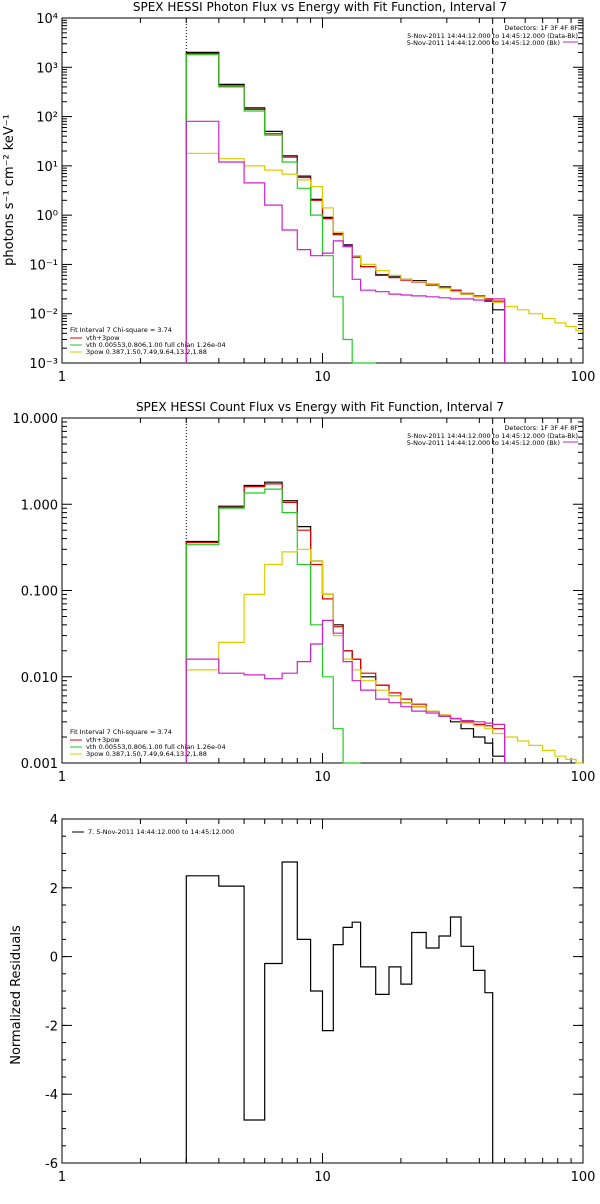 Image resolution: width=600 pixels, height=1204 pixels. What do you see at coordinates (39, 592) in the screenshot?
I see `panel2-ytick-label: 0.100` at bounding box center [39, 592].